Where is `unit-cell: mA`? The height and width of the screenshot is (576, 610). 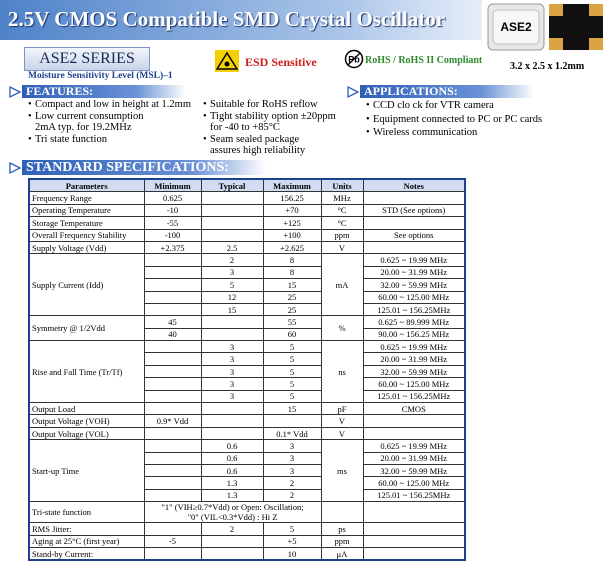
unit-cell: mA is located at coordinates (342, 285).